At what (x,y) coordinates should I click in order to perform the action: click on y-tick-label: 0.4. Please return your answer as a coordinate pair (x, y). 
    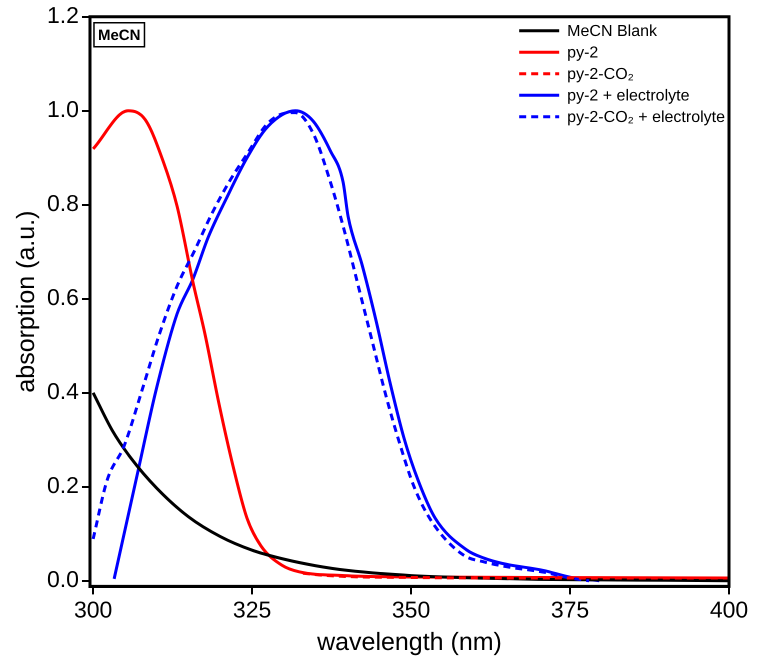
    Looking at the image, I should click on (63, 391).